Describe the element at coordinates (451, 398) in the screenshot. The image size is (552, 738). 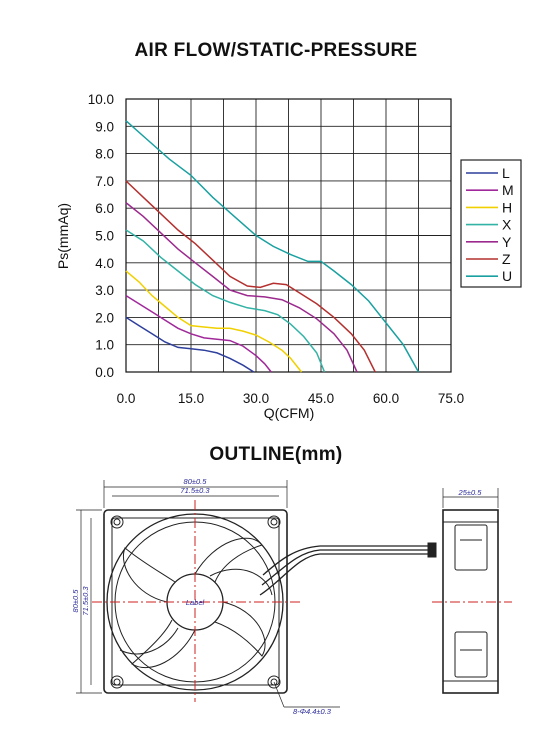
I see `x-tick-label: 75.0` at that location.